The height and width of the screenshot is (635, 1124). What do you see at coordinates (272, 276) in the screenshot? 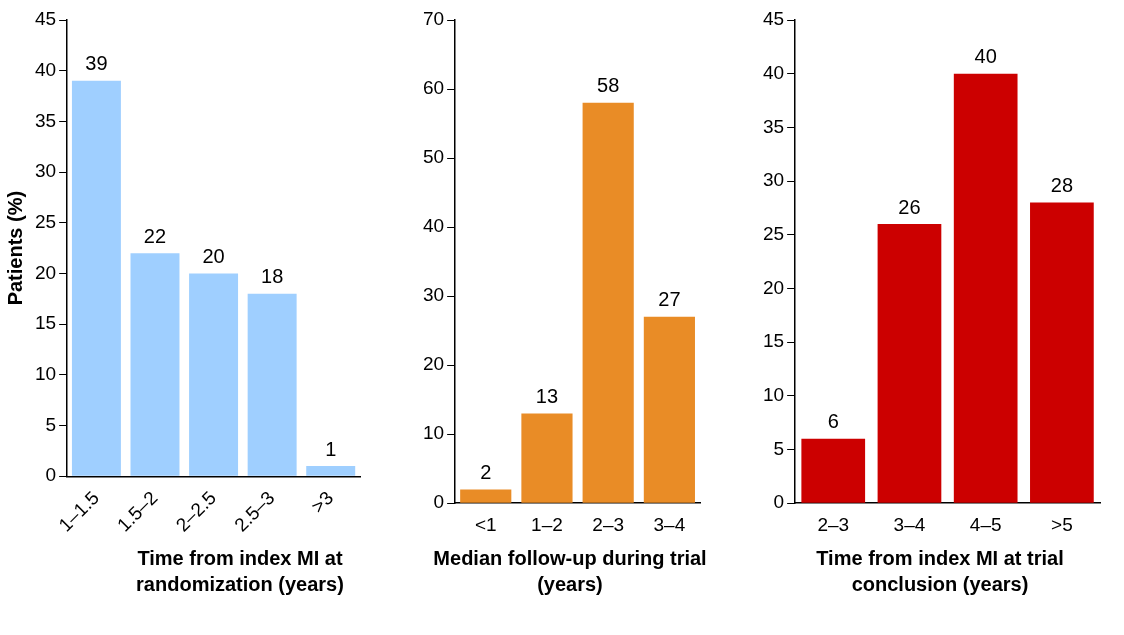
I see `data-label: 18` at bounding box center [272, 276].